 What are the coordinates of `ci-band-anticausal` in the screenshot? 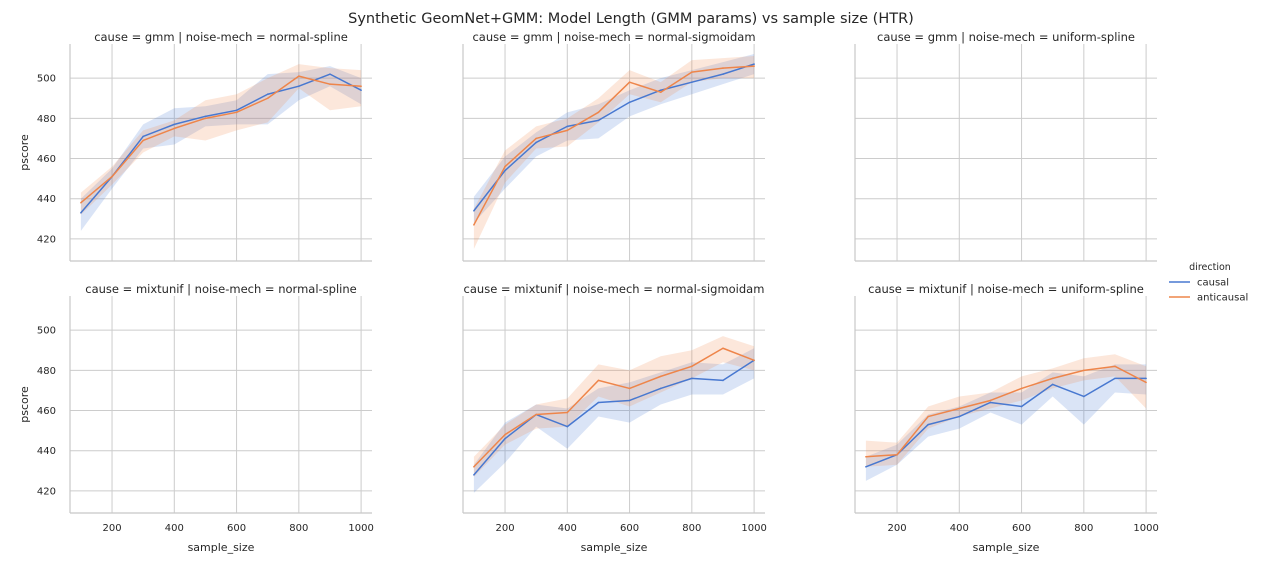 It's located at (221, 139).